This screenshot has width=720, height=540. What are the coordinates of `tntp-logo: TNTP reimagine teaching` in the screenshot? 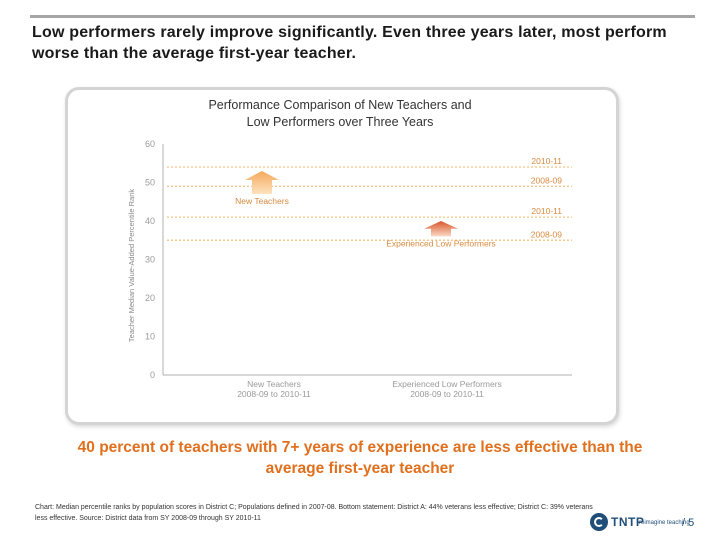 It's located at (640, 523).